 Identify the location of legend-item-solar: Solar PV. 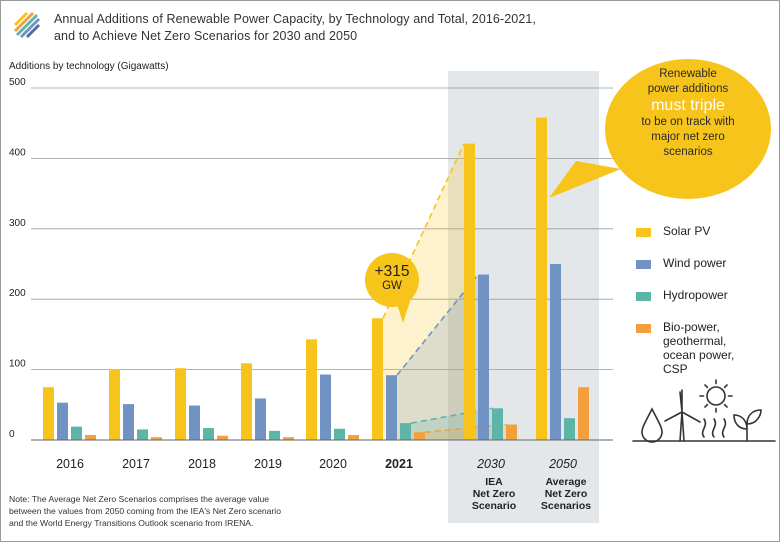
(706, 240).